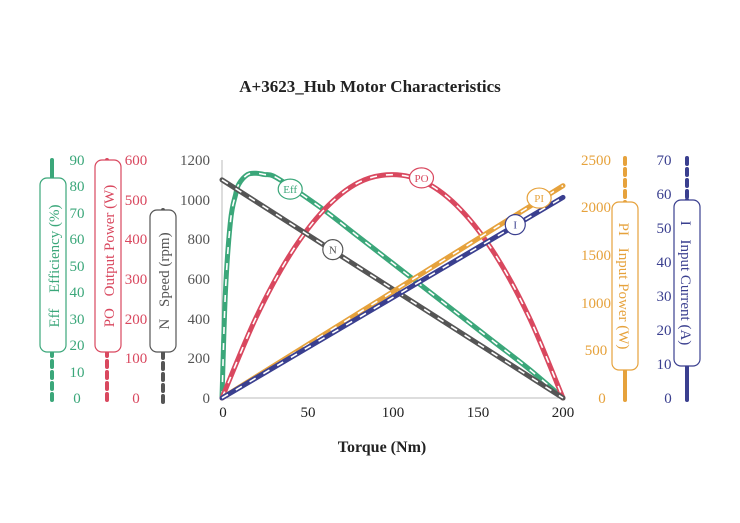 The image size is (740, 523). What do you see at coordinates (199, 359) in the screenshot?
I see `n-tick: 200` at bounding box center [199, 359].